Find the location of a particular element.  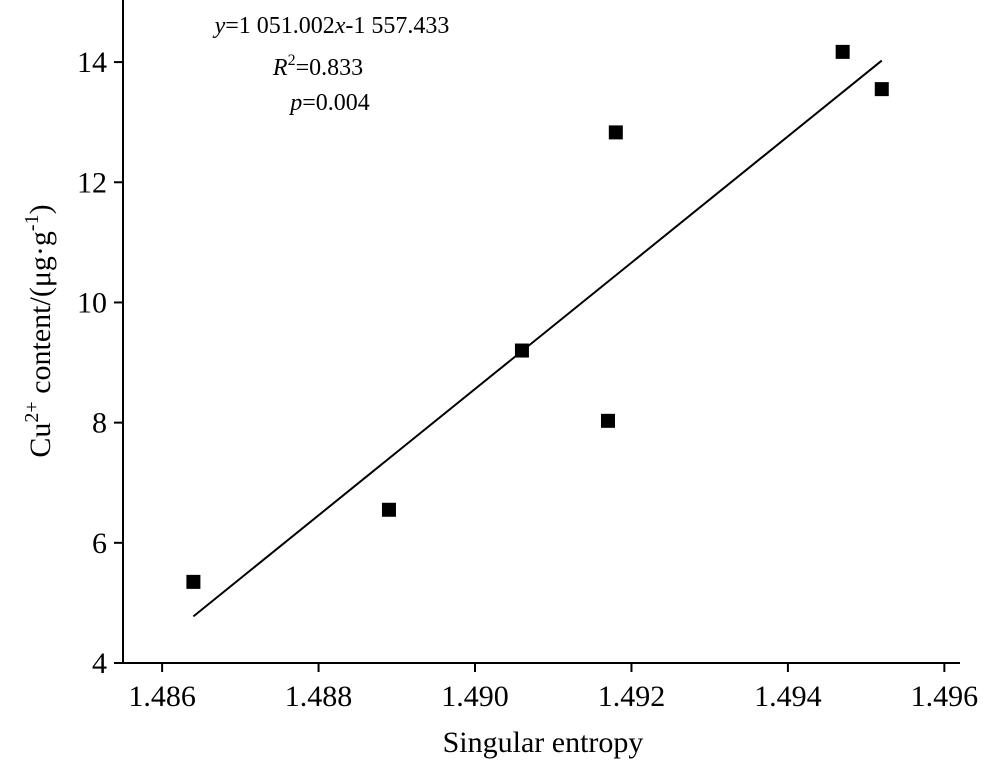

p-value-label: p=0.004 is located at coordinates (329, 103).